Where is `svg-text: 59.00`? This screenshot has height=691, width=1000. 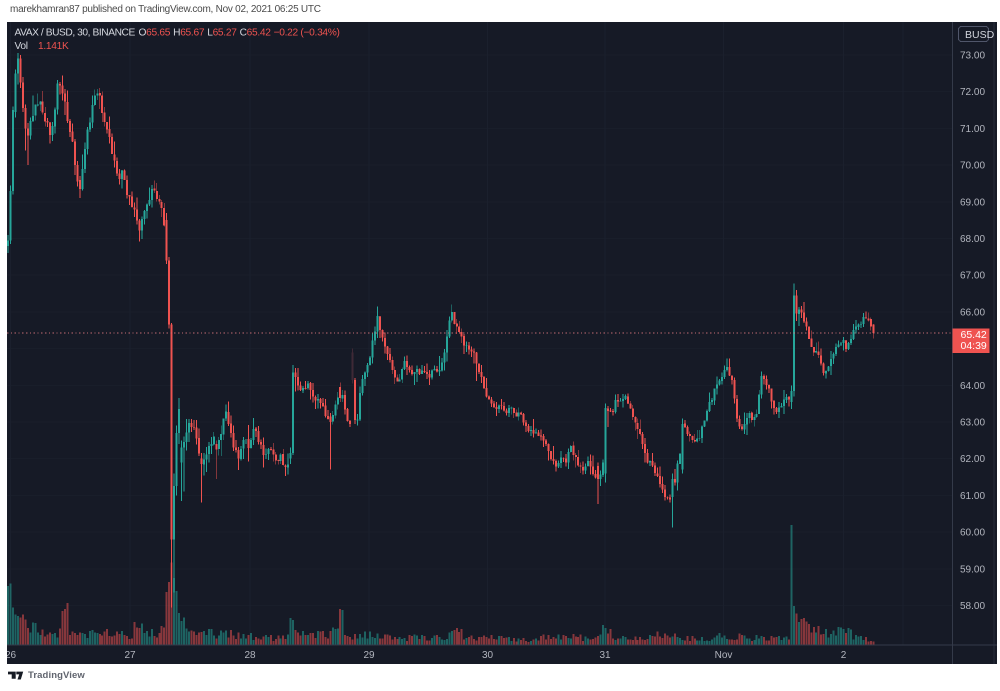 svg-text: 59.00 is located at coordinates (972, 569).